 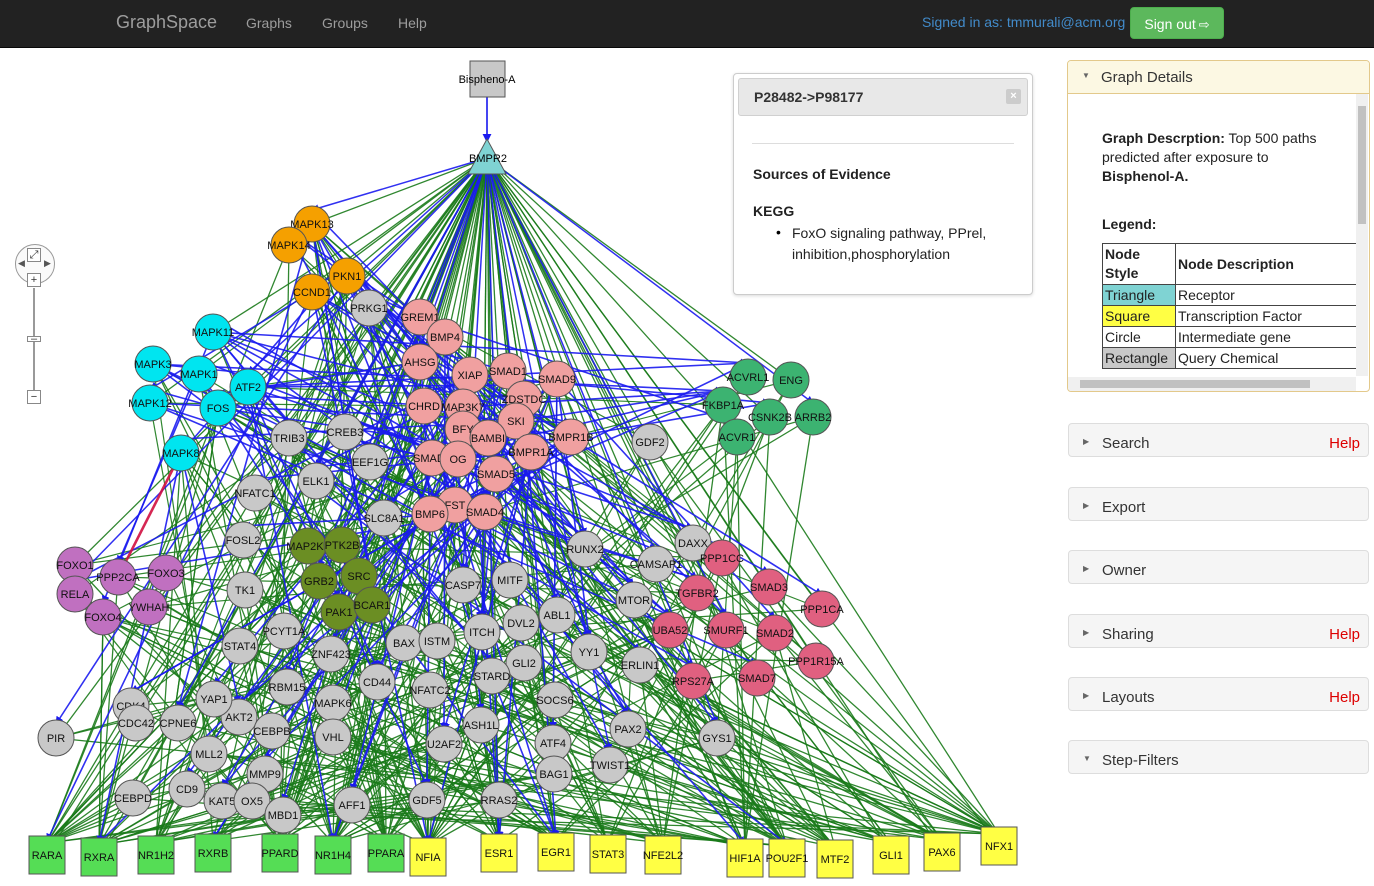 What do you see at coordinates (252, 801) in the screenshot?
I see `node-ox5` at bounding box center [252, 801].